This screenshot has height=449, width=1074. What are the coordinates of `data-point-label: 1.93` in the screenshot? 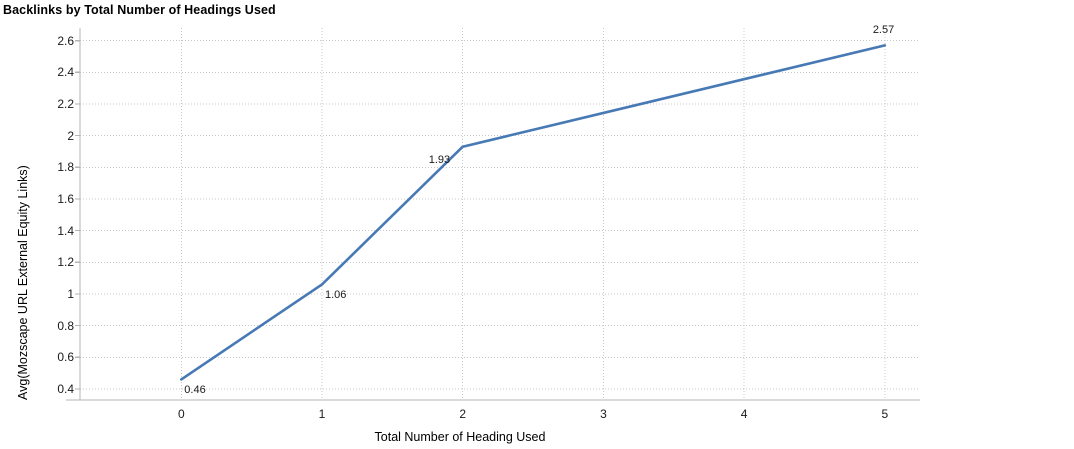 It's located at (439, 159).